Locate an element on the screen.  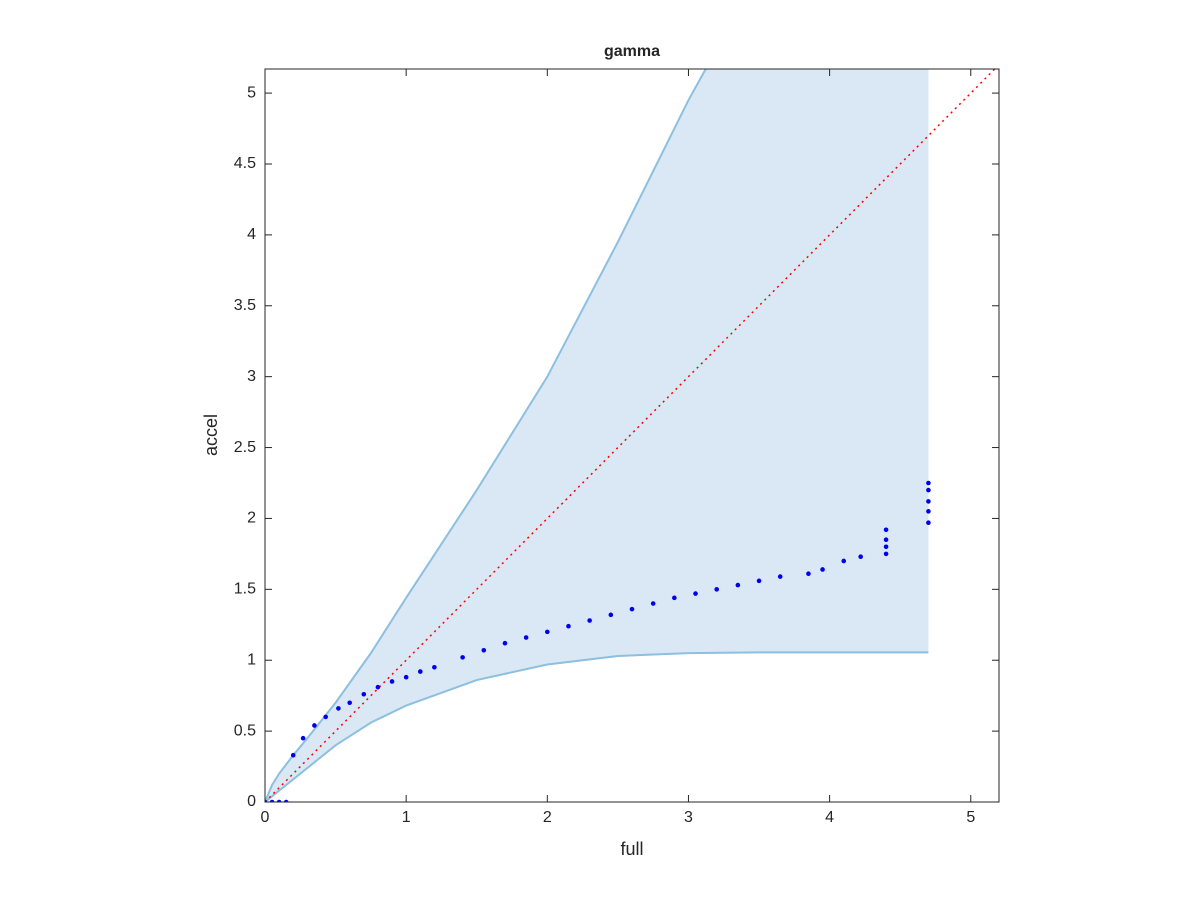
y-tick-label: 0.5 is located at coordinates (245, 730).